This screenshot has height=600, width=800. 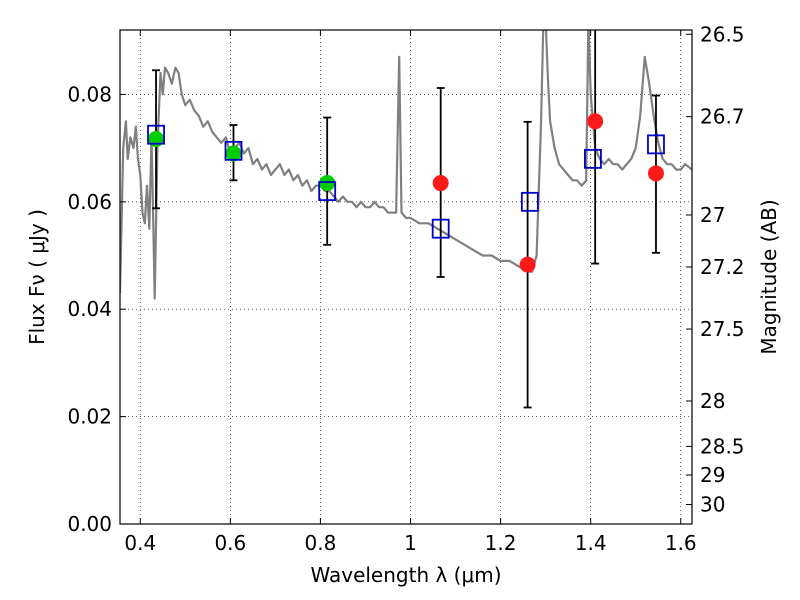 I want to click on y2-tick-label: 27, so click(x=712, y=215).